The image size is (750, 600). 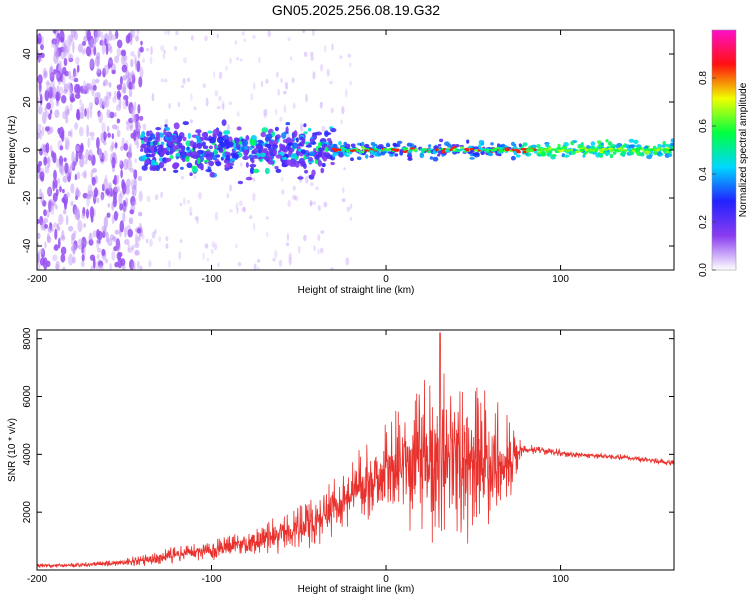 I want to click on colorbar-gradient, so click(x=724, y=150).